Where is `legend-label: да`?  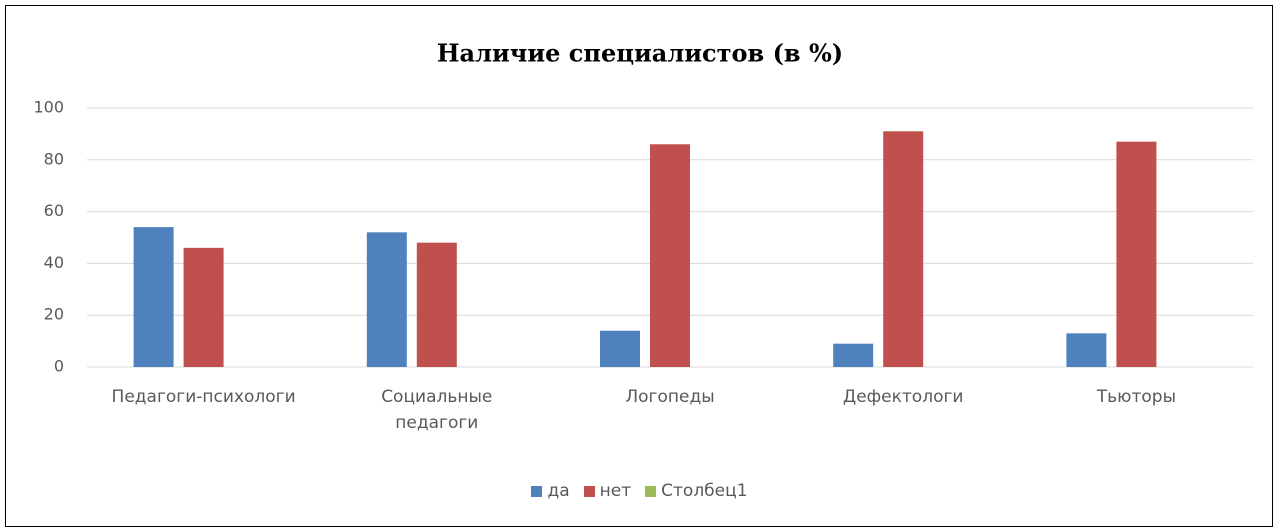 legend-label: да is located at coordinates (558, 491).